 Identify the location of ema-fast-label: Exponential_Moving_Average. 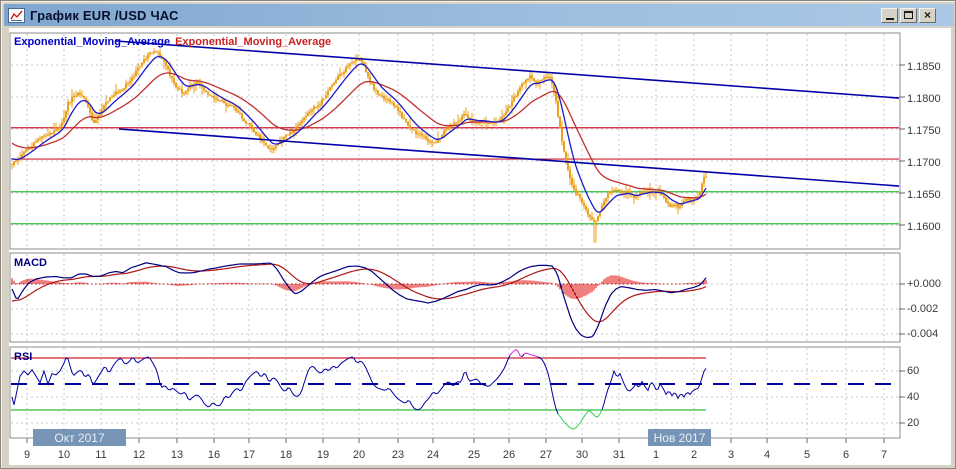
(92, 42).